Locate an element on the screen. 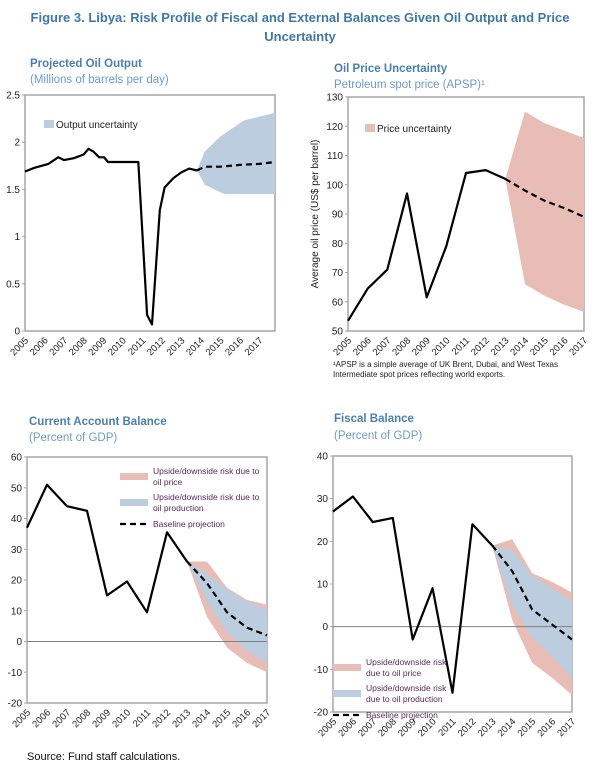 Image resolution: width=600 pixels, height=776 pixels. y-tick-label: 1.5 is located at coordinates (13, 190).